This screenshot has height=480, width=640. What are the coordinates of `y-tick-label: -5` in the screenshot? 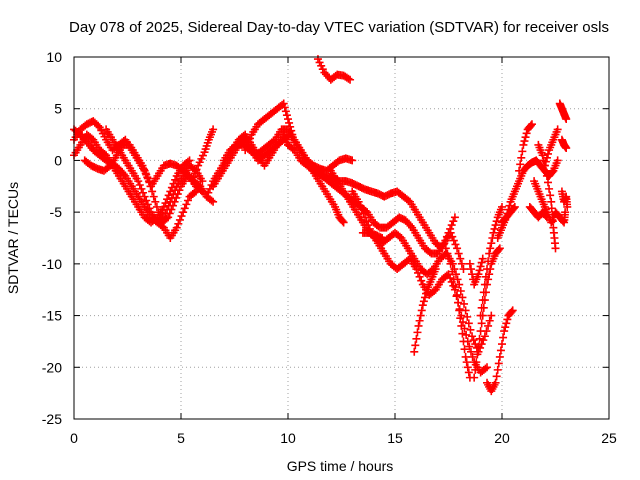 It's located at (56, 212).